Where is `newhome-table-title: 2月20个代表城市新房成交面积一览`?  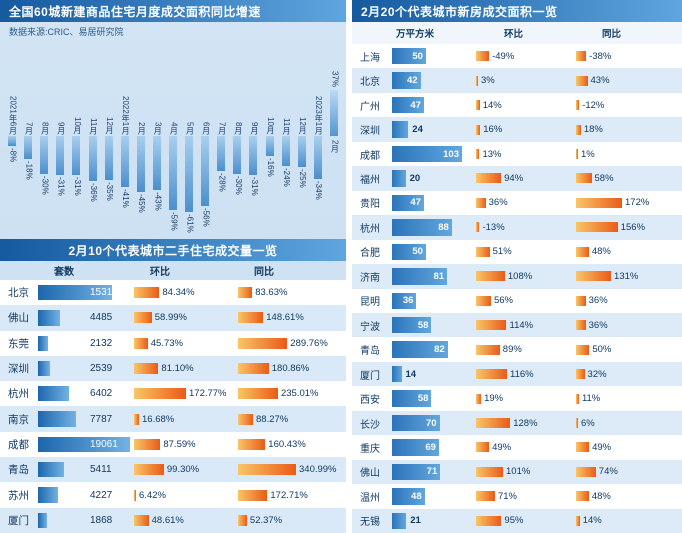 newhome-table-title: 2月20个代表城市新房成交面积一览 is located at coordinates (517, 11).